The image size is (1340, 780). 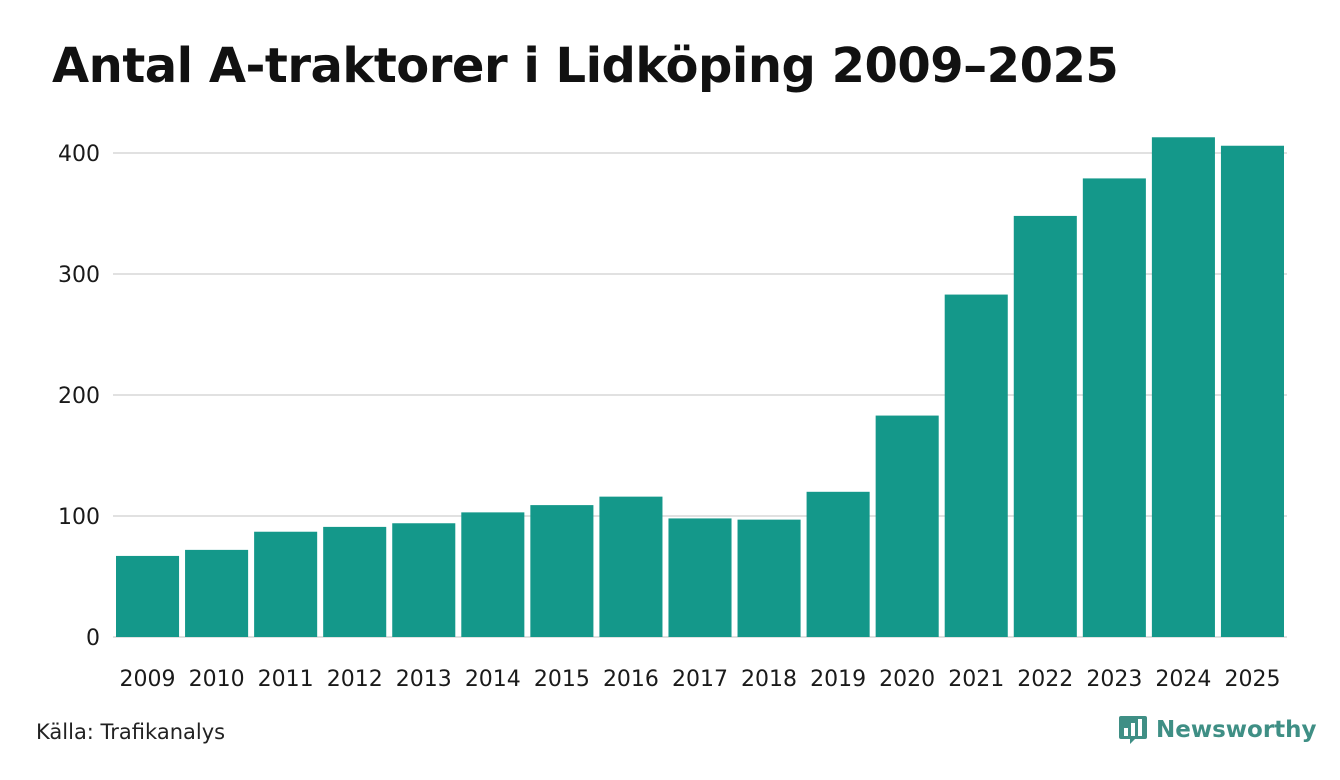 What do you see at coordinates (631, 679) in the screenshot?
I see `x-tick-label: 2016` at bounding box center [631, 679].